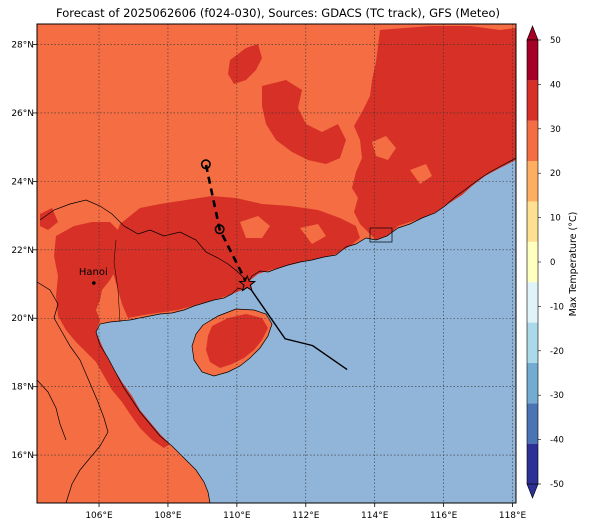 The image size is (591, 528). What do you see at coordinates (552, 263) in the screenshot?
I see `colorbar-tick-label: 0` at bounding box center [552, 263].